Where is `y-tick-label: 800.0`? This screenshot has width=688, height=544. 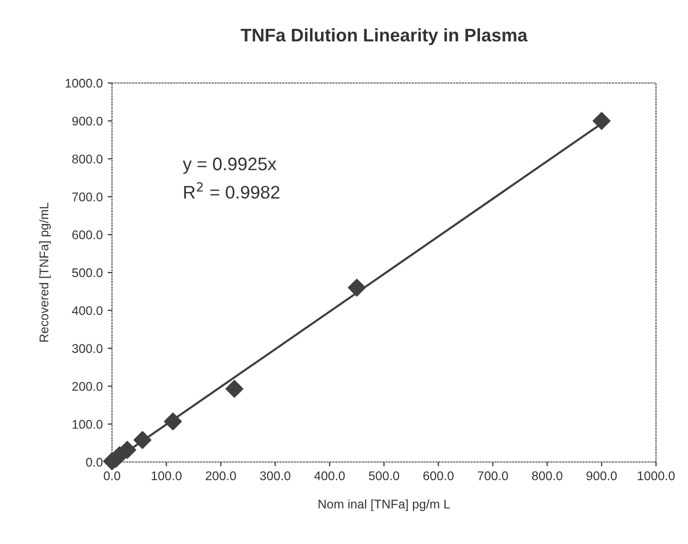
y-tick-label: 800.0 is located at coordinates (87, 159).